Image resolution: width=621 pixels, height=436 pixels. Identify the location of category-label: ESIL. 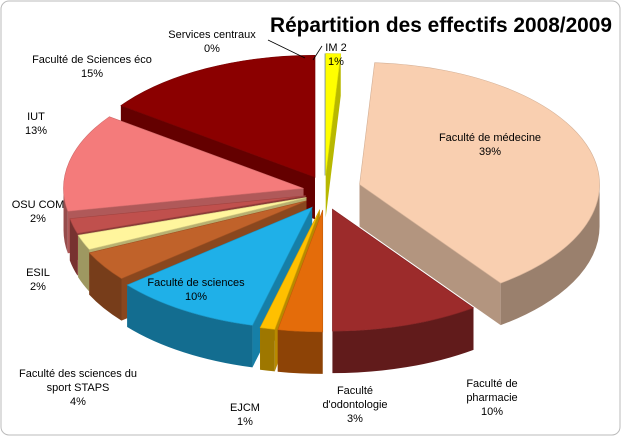
(38, 273).